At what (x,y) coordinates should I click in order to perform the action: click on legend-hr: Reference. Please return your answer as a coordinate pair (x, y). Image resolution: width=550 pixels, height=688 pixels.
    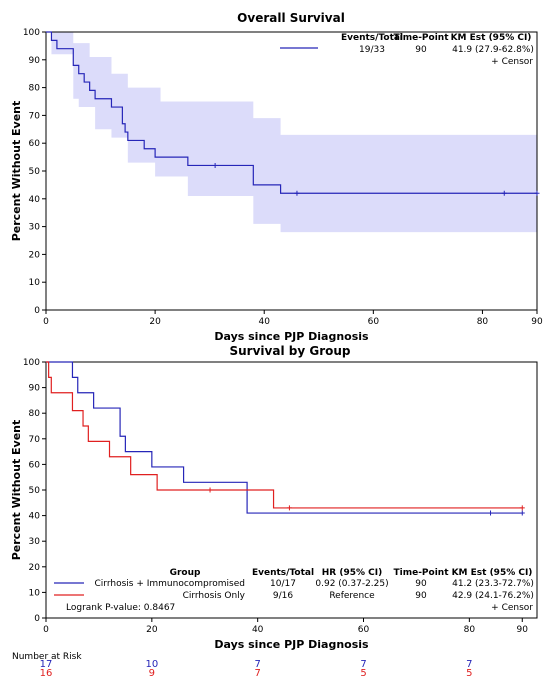
    Looking at the image, I should click on (352, 596).